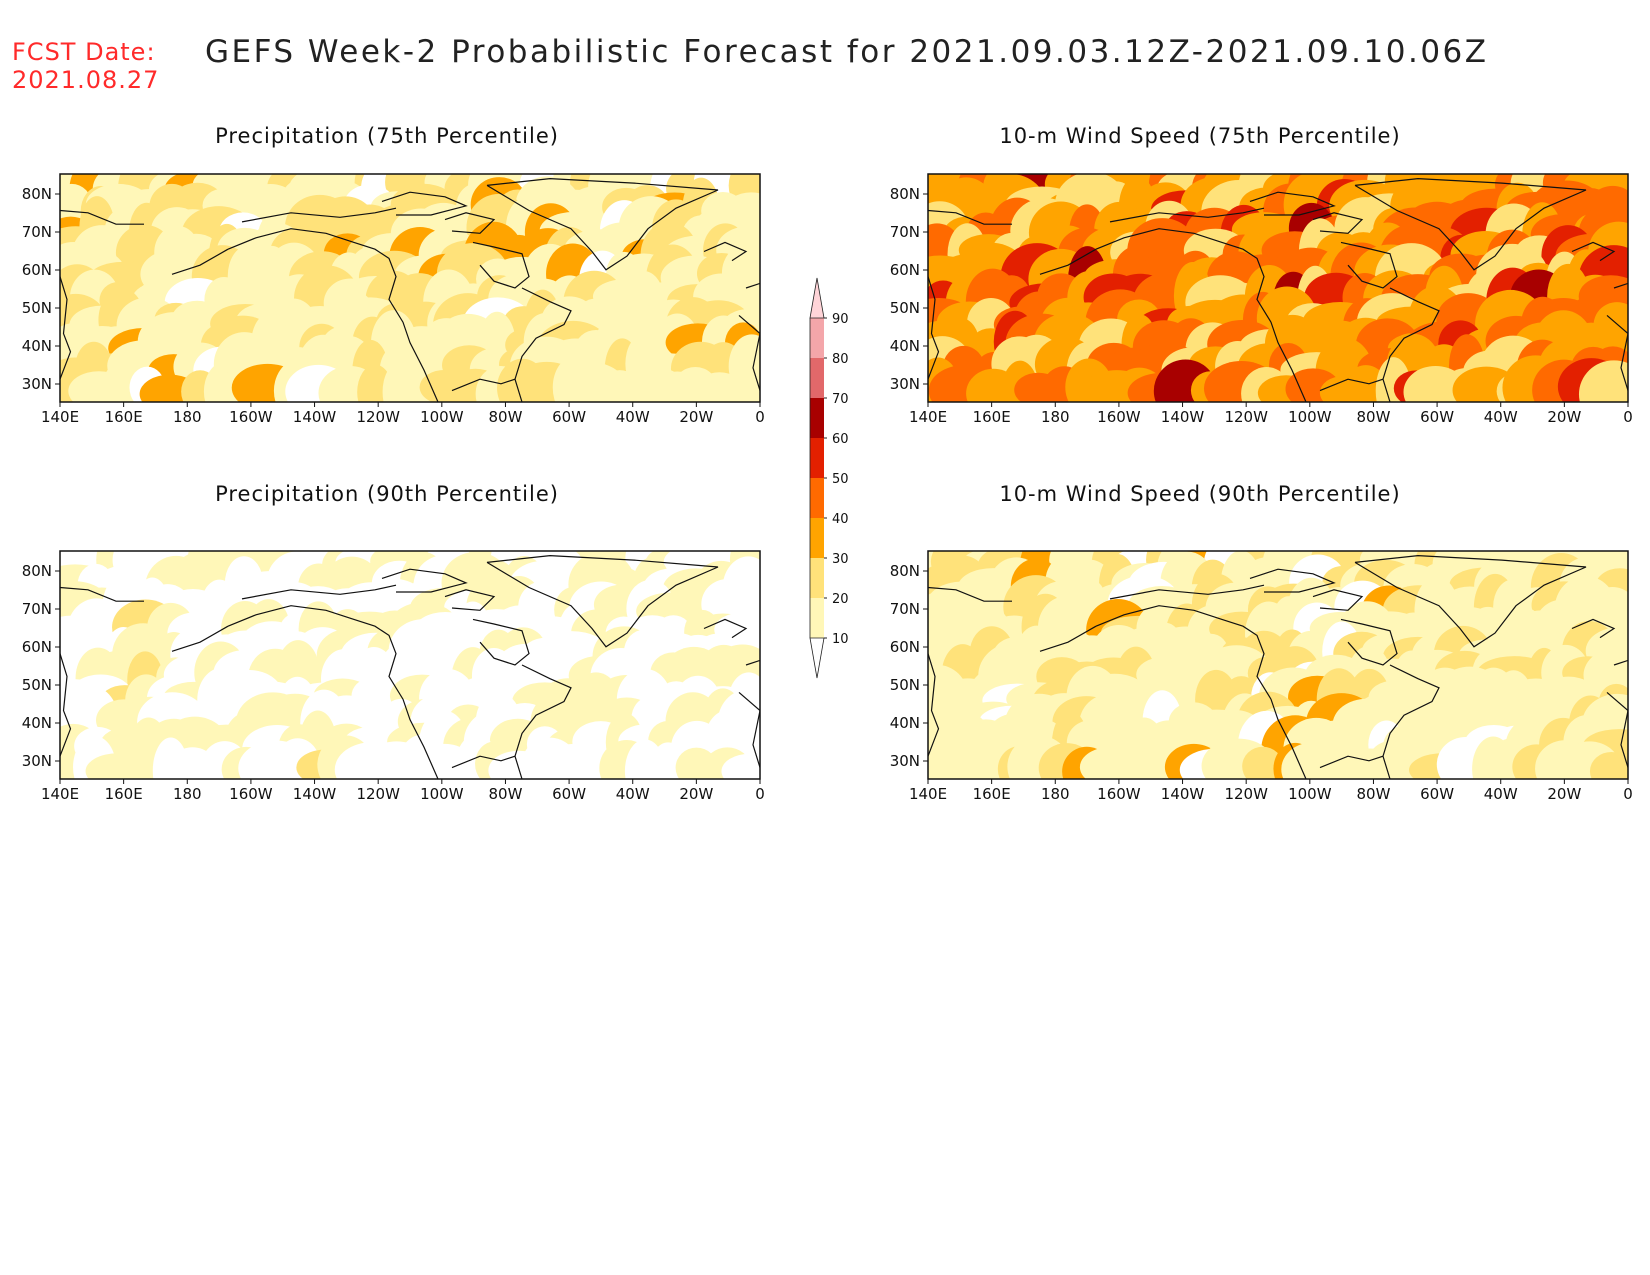 Image resolution: width=1650 pixels, height=1275 pixels. What do you see at coordinates (84, 52) in the screenshot?
I see `forecast-date-label: FCST Date:` at bounding box center [84, 52].